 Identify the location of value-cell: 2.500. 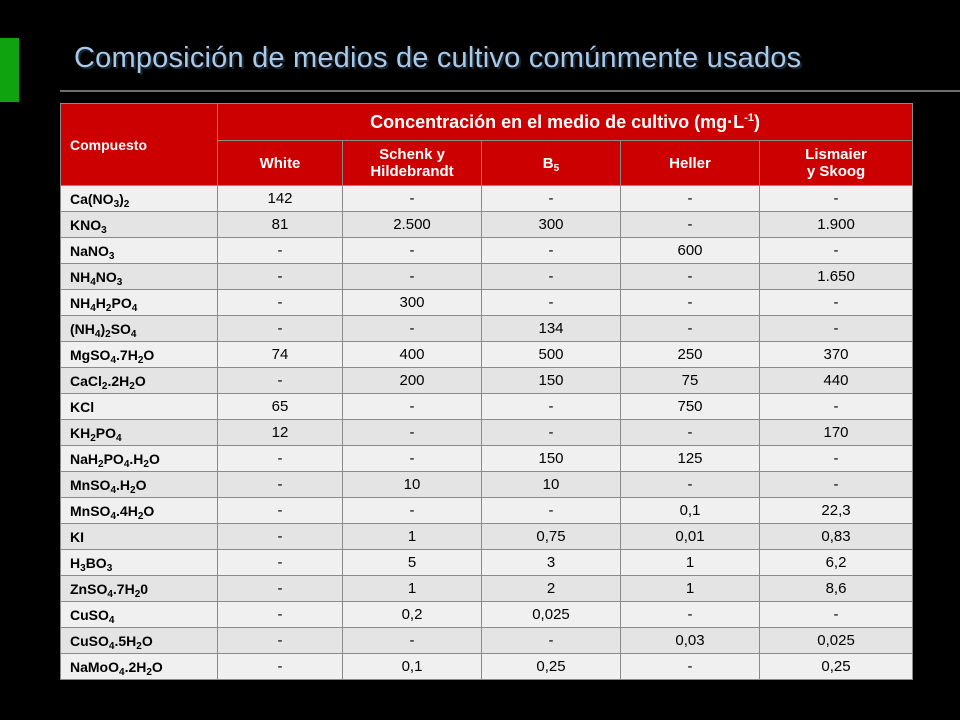
(412, 224).